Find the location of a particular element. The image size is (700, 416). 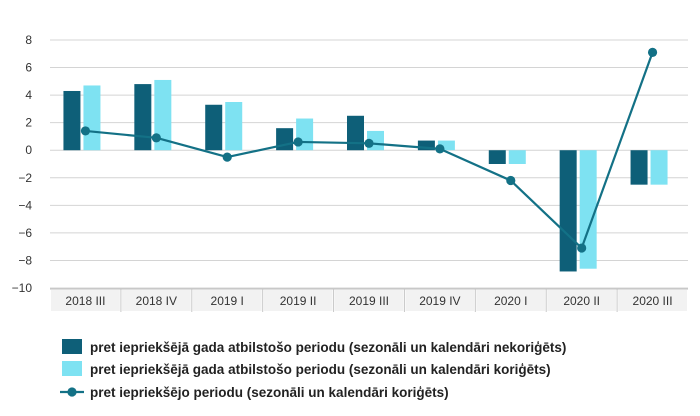

y-tick-label: 0 is located at coordinates (28, 150).